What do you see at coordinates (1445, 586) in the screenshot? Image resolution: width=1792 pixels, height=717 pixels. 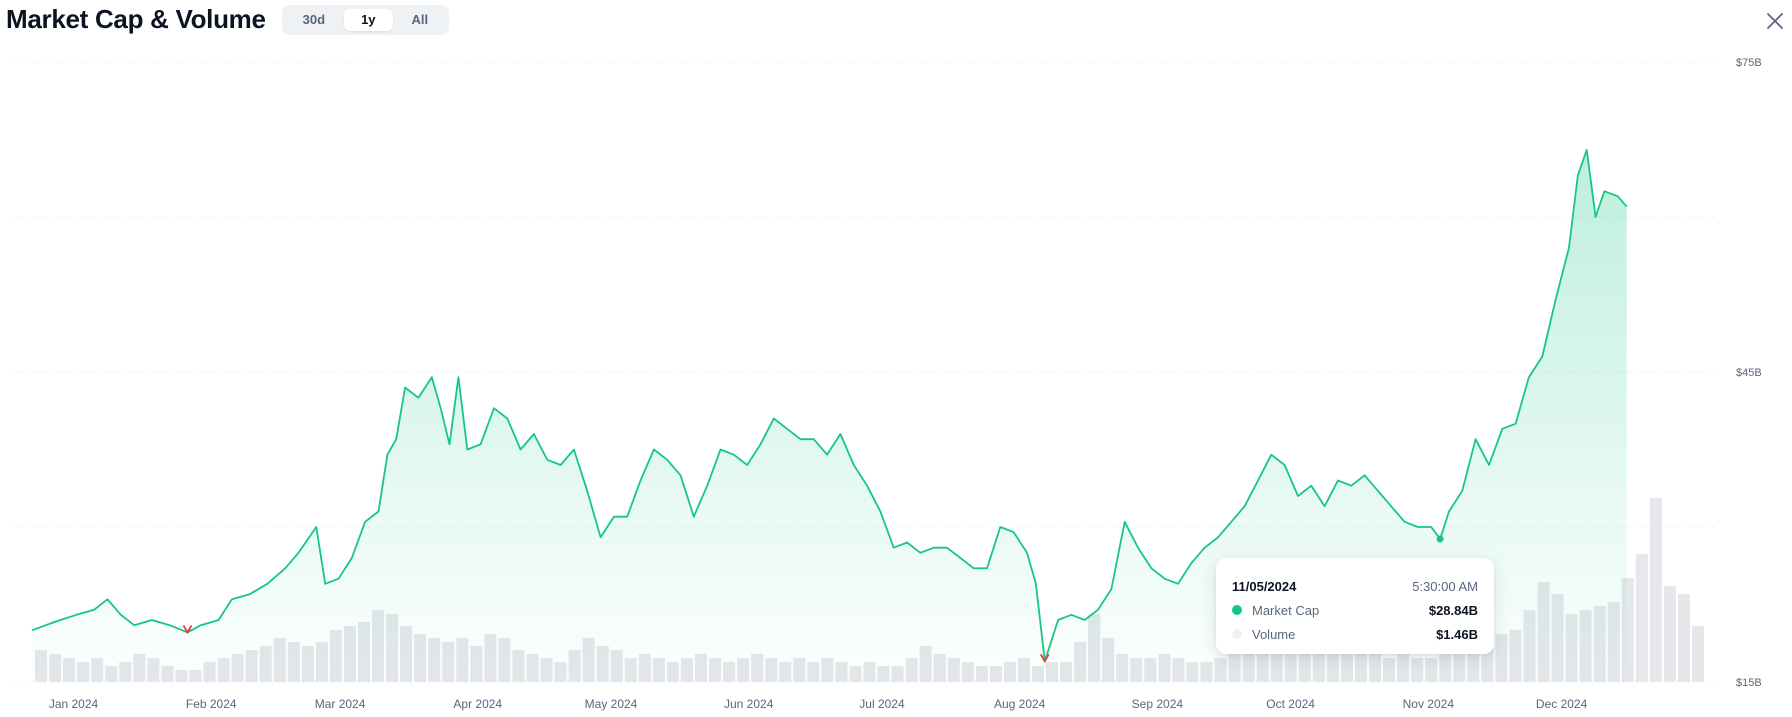 I see `tooltip-time: 5:30:00 AM` at bounding box center [1445, 586].